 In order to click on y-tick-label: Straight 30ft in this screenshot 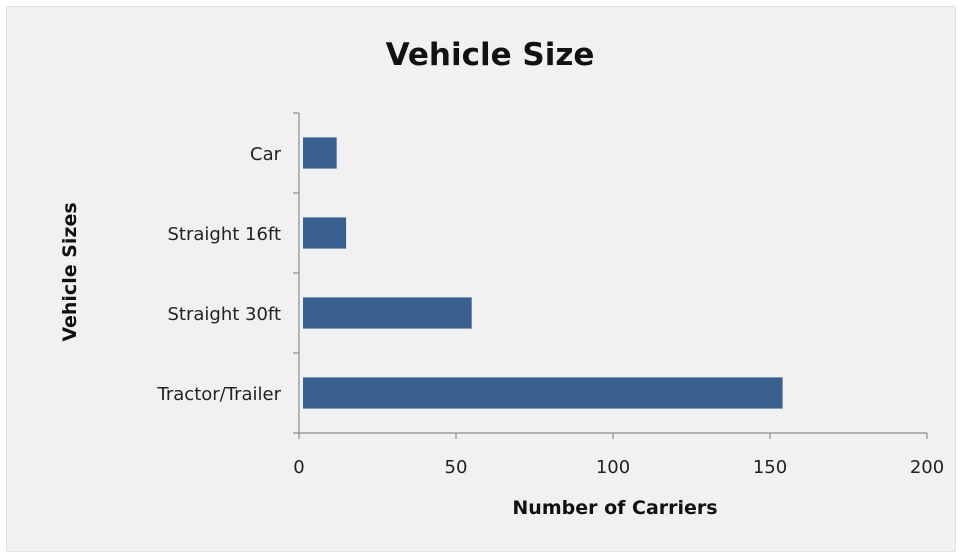, I will do `click(224, 314)`.